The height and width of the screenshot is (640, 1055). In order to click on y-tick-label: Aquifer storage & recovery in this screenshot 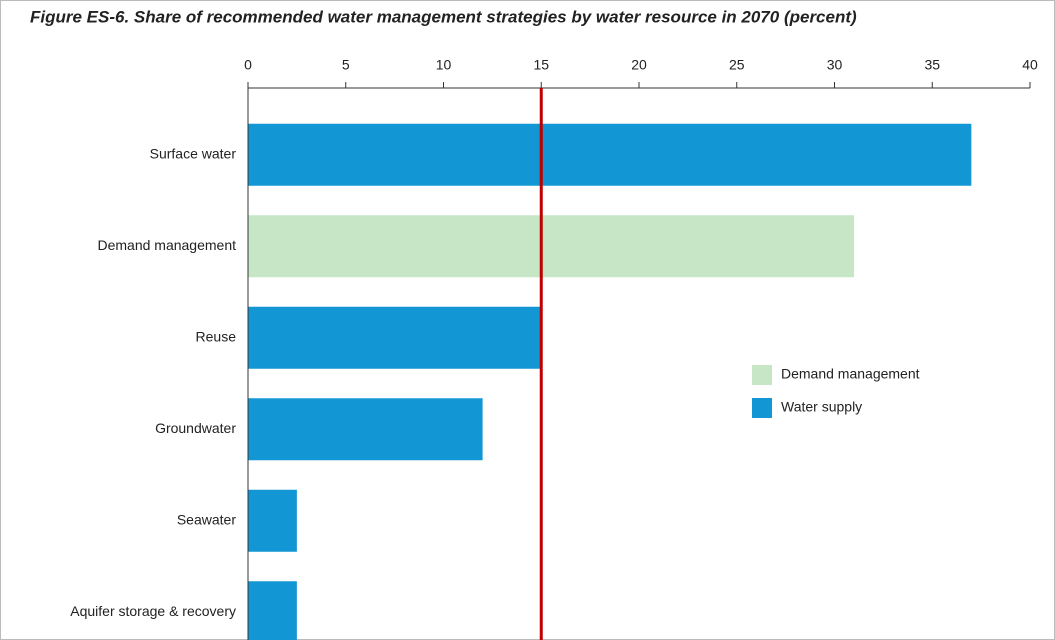, I will do `click(153, 611)`.